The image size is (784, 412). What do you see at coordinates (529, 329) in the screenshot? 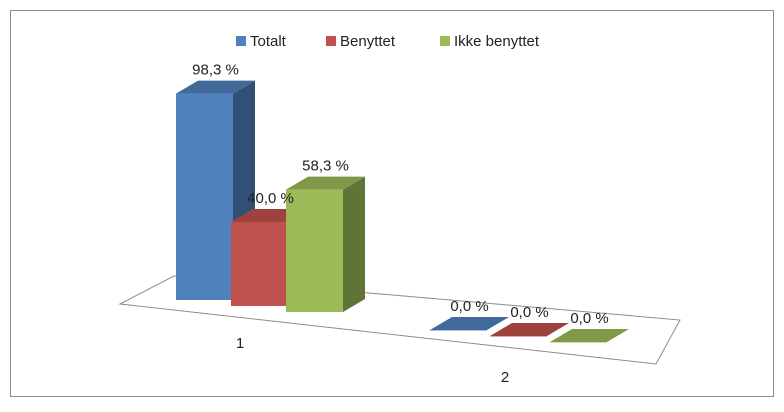
I see `bar-benyttet-2-top` at bounding box center [529, 329].